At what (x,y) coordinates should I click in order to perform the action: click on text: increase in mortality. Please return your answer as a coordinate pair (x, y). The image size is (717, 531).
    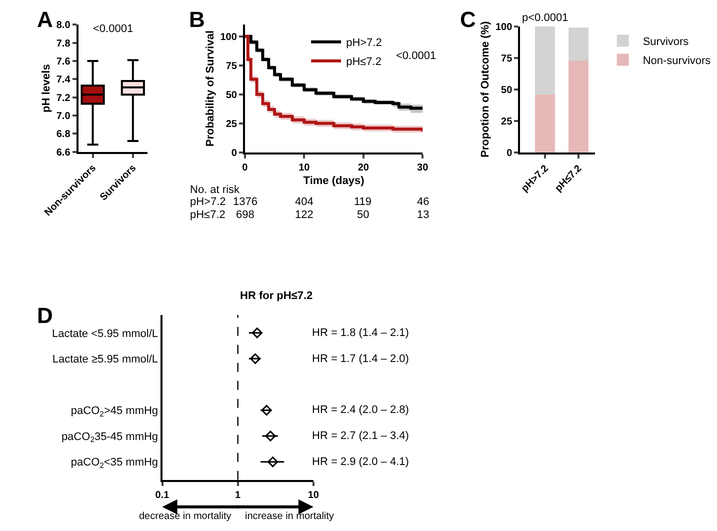
    Looking at the image, I should click on (289, 516).